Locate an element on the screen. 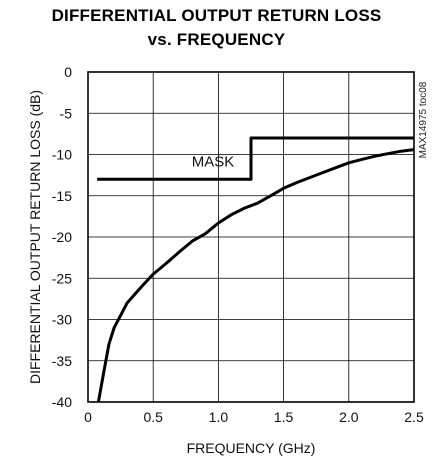 The image size is (433, 462). y-tick-label: -25 is located at coordinates (62, 278).